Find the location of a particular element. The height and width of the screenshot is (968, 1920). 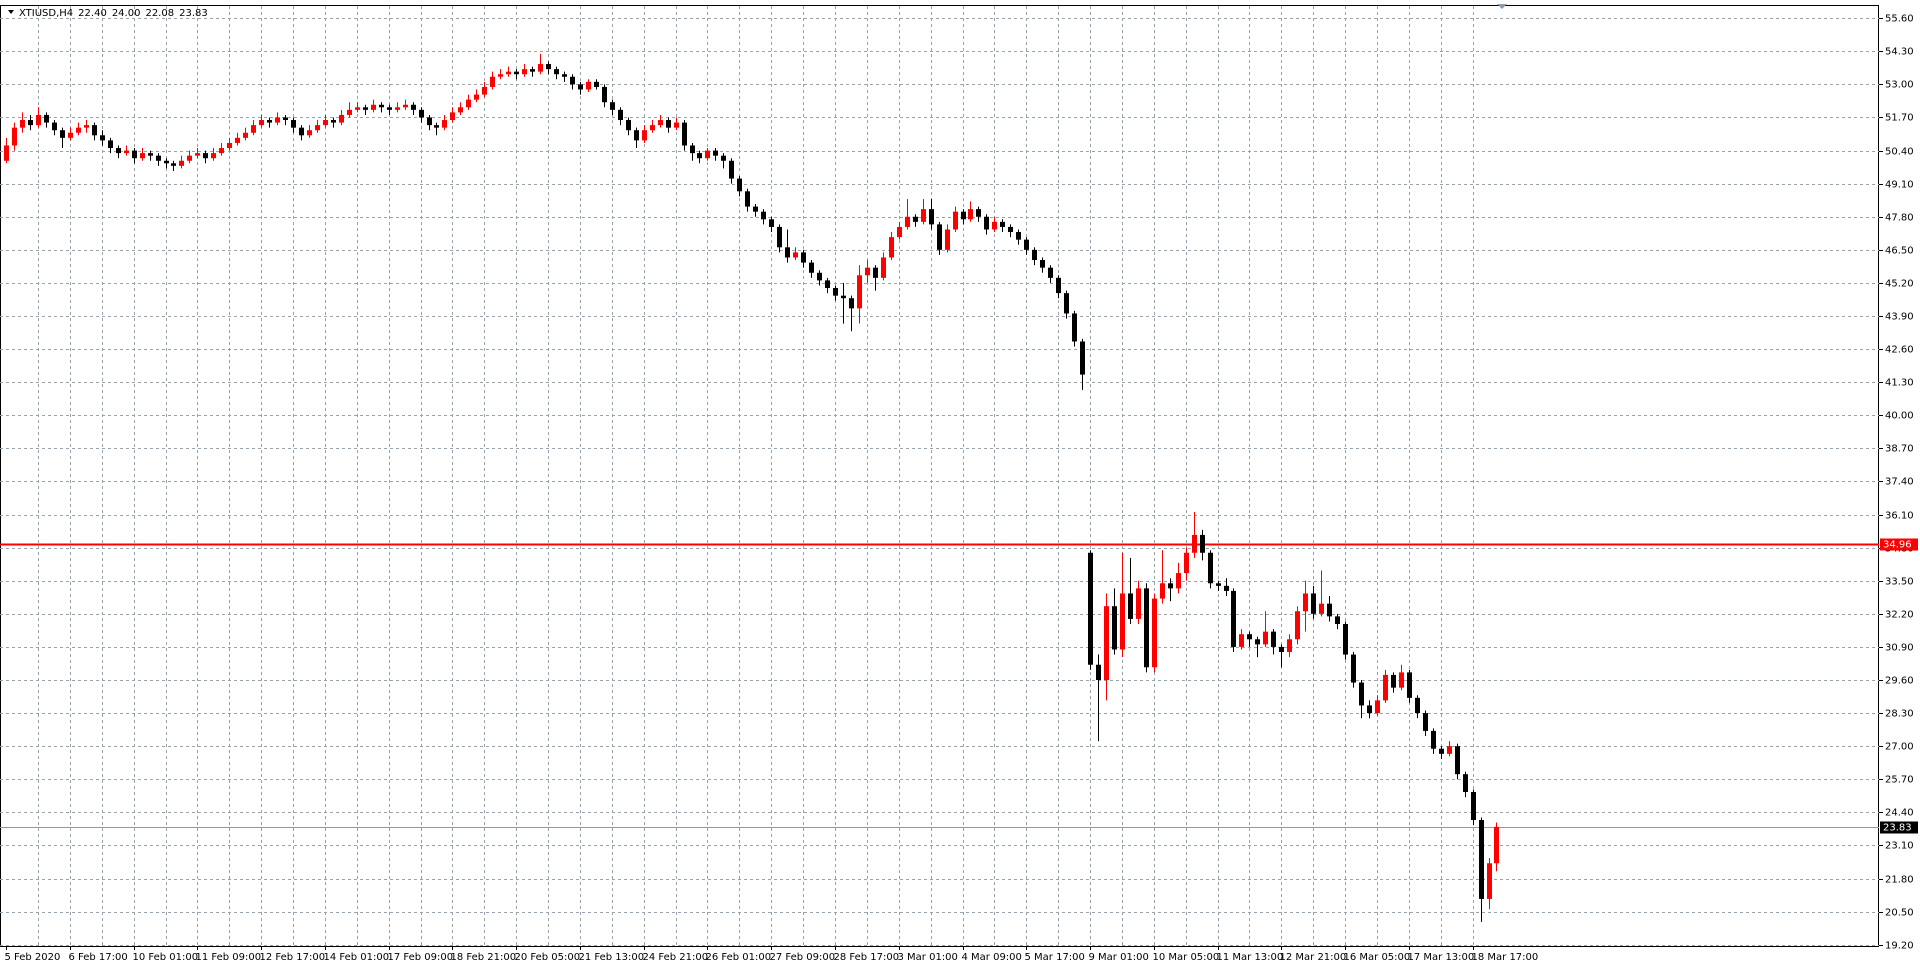

y-tick-label: 55.60 is located at coordinates (1899, 19).